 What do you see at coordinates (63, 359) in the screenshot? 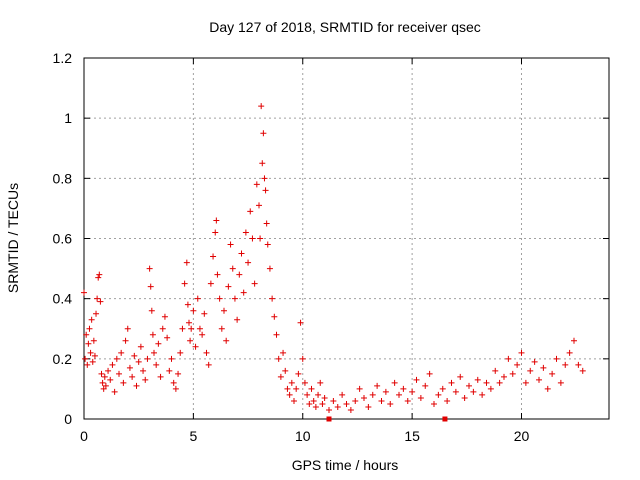
I see `y-tick-label: 0.2` at bounding box center [63, 359].